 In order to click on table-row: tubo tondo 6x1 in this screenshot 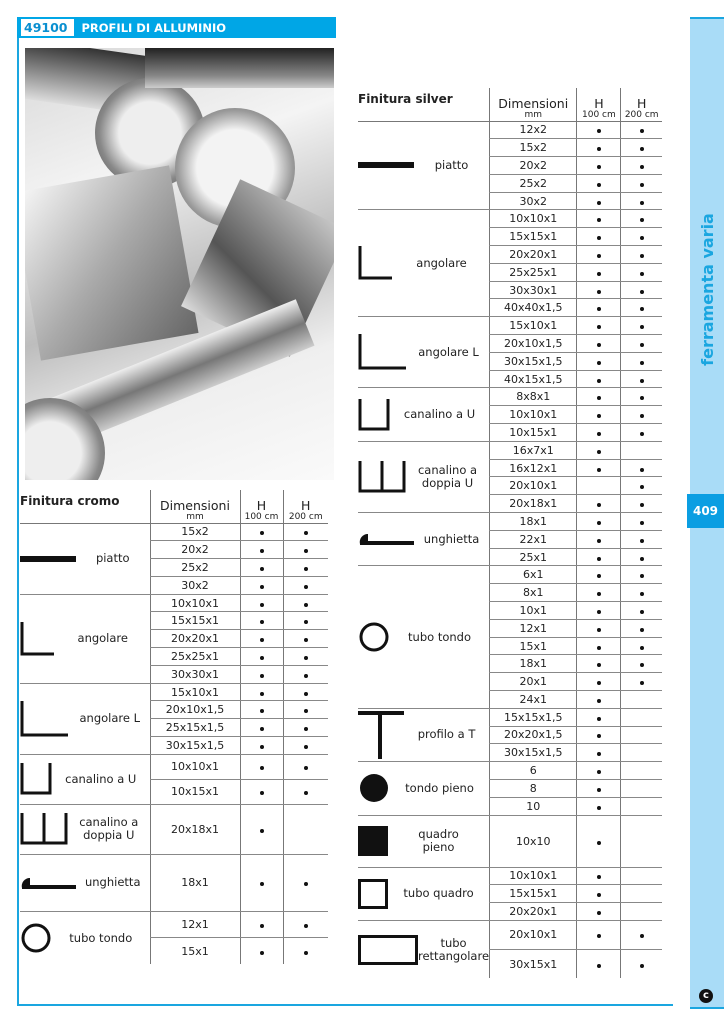, I will do `click(510, 637)`.